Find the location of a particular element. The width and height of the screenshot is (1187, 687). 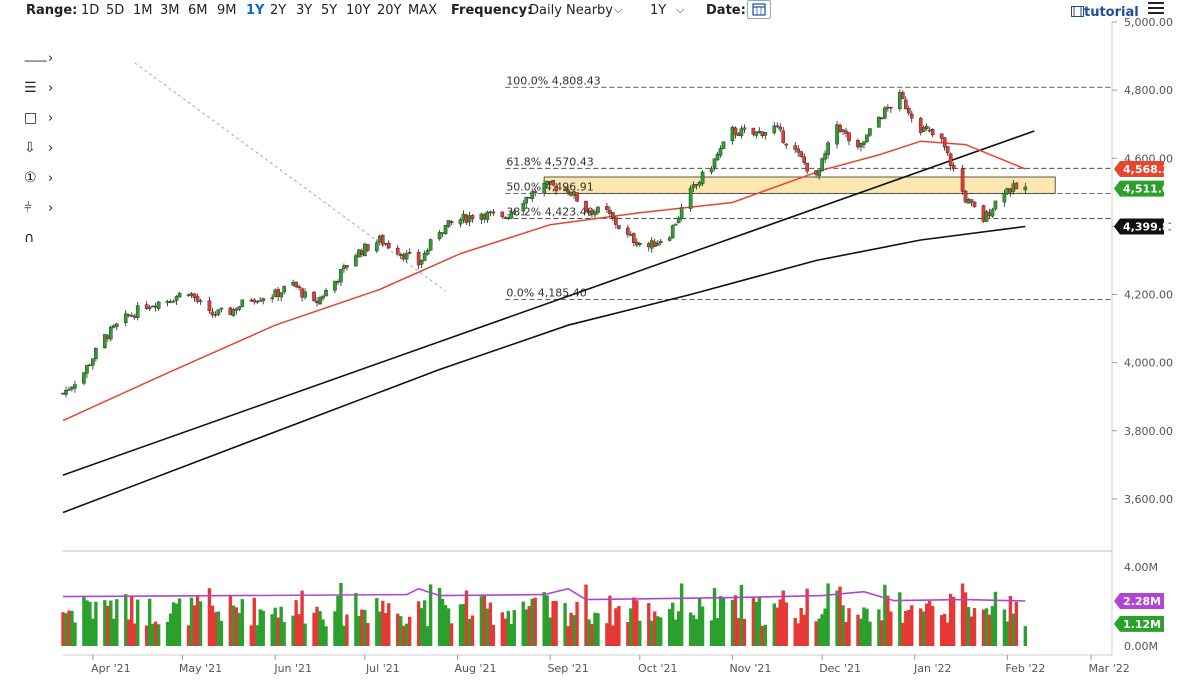

y-tick-label: 4,200.00 is located at coordinates (1148, 295).